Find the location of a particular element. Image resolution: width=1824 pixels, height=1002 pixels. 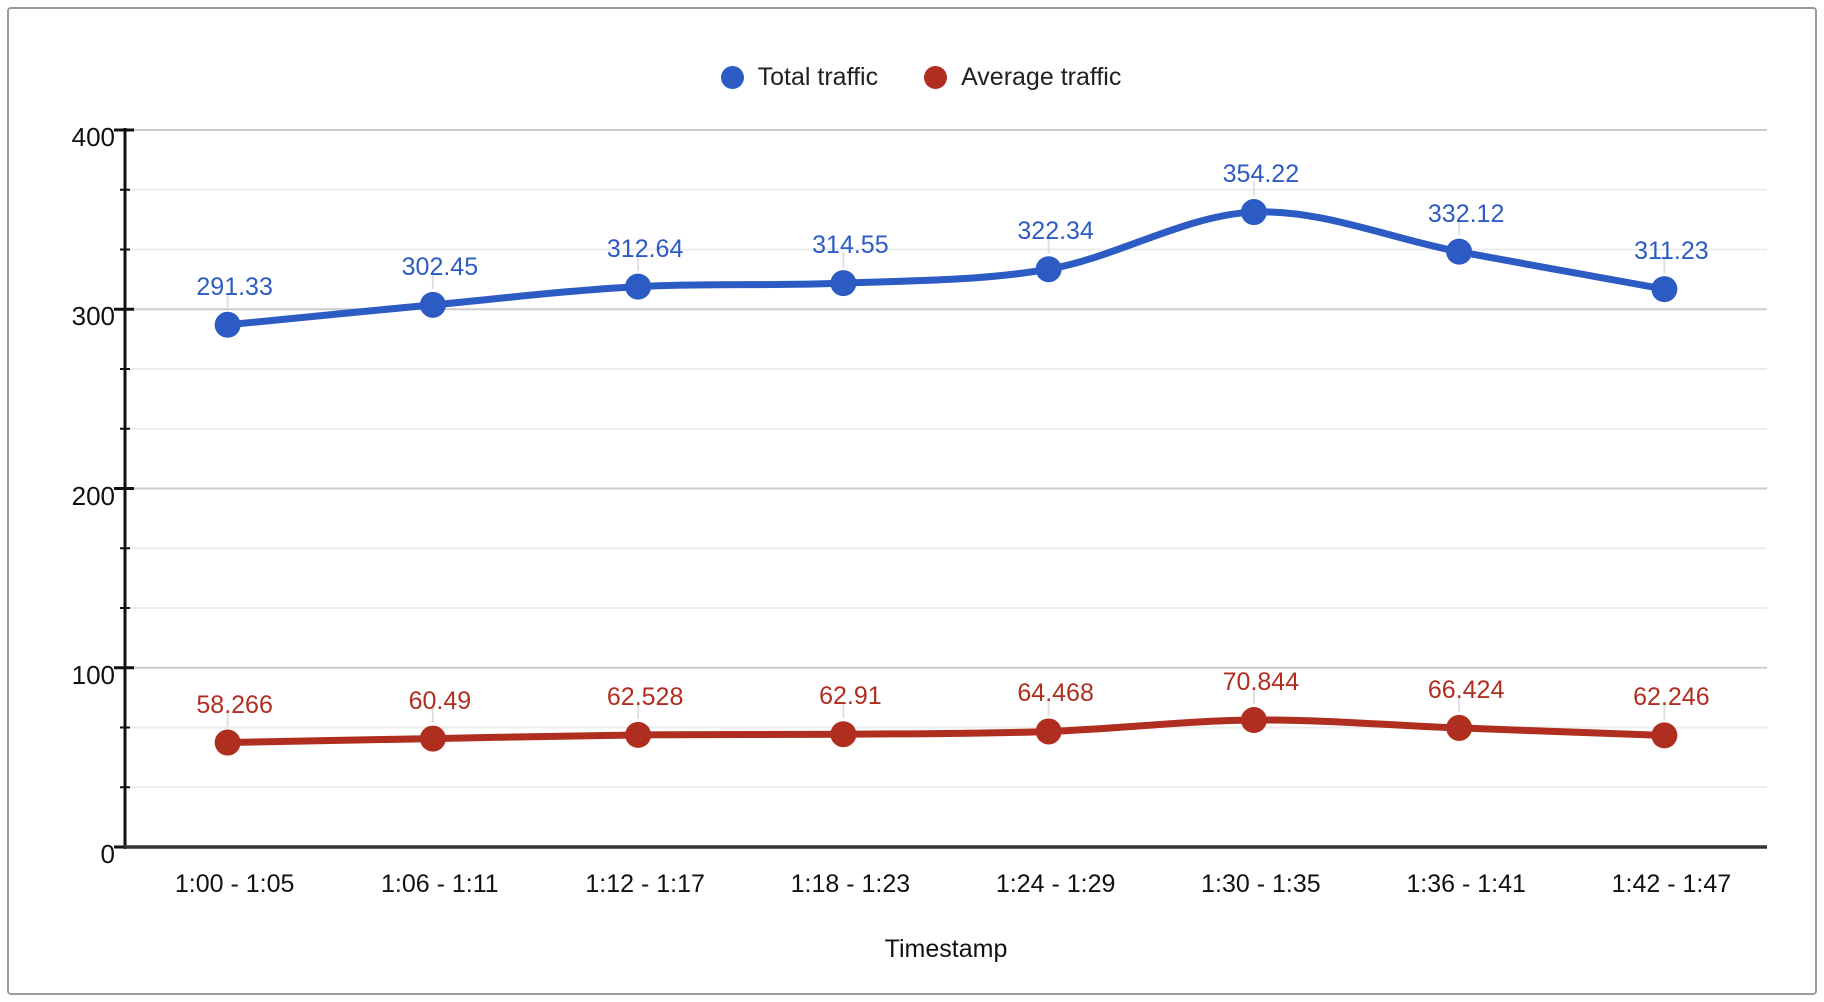

data-point-label: 302.45 is located at coordinates (440, 266).